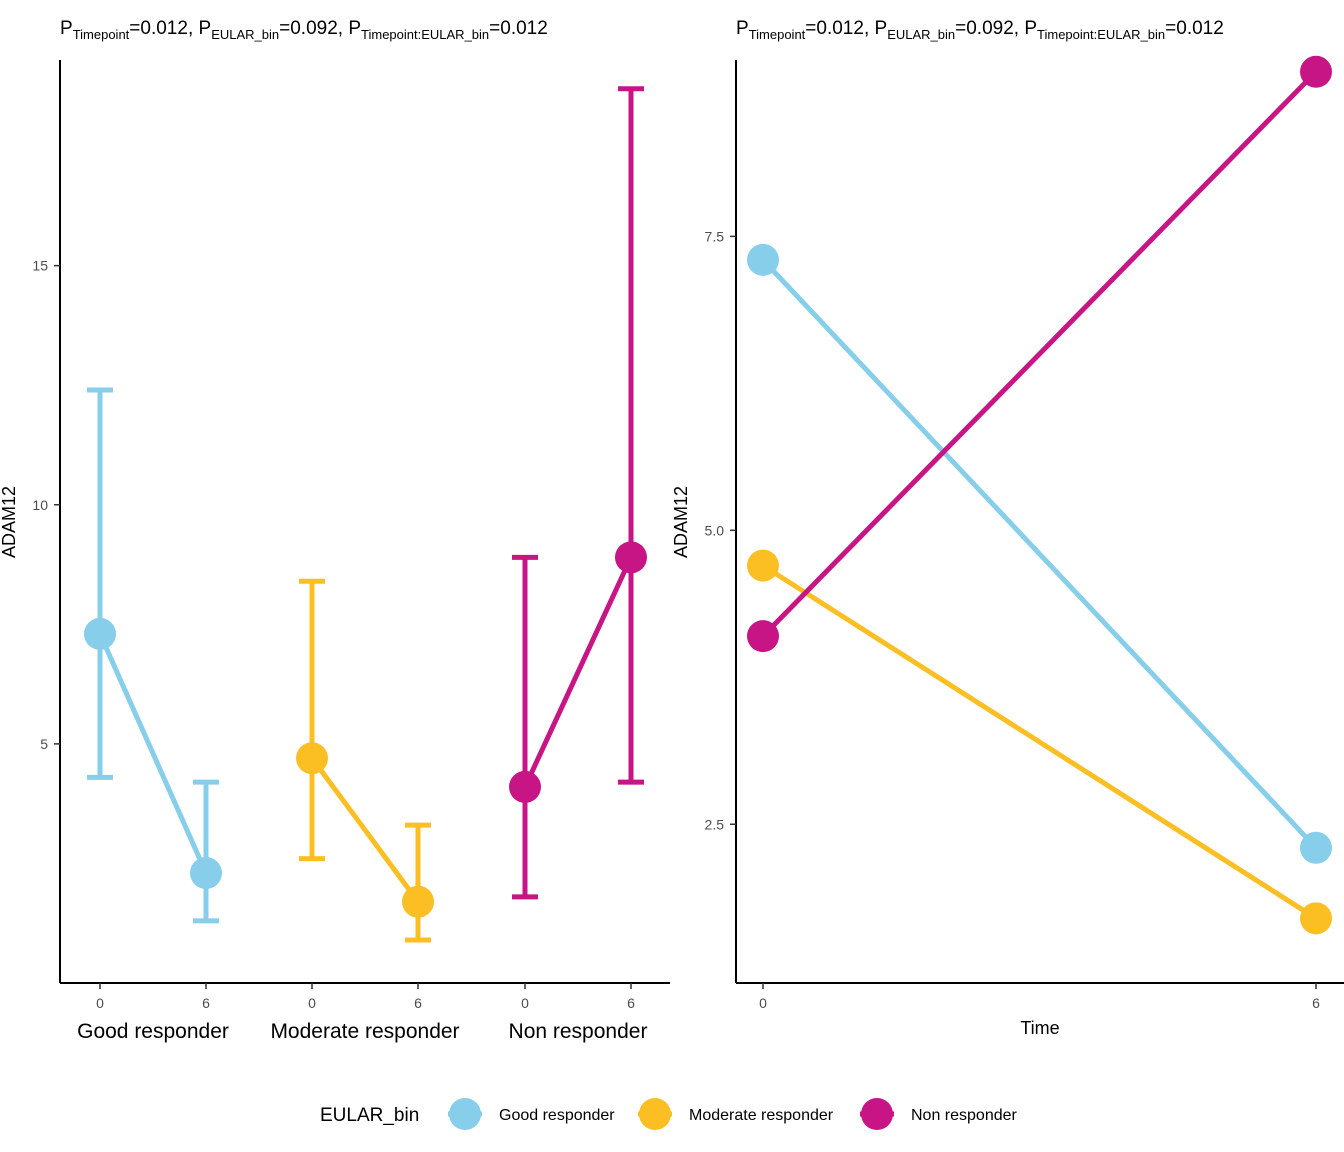 The image size is (1344, 1152). What do you see at coordinates (763, 1003) in the screenshot?
I see `right-x-tick-label: 0` at bounding box center [763, 1003].